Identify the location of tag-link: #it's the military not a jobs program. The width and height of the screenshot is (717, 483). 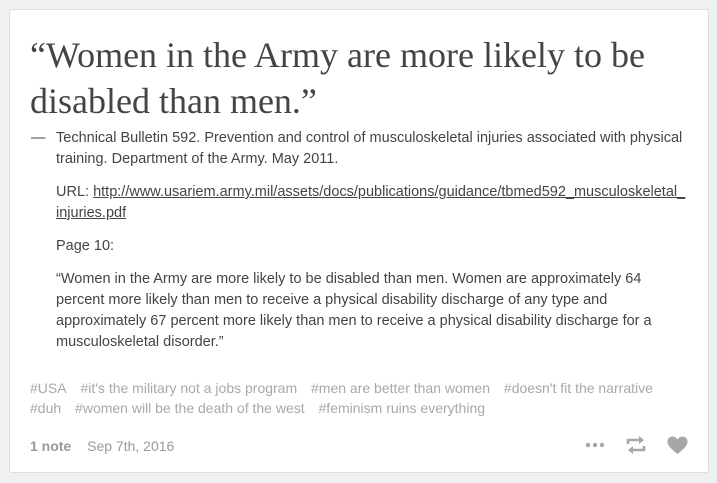
(189, 388).